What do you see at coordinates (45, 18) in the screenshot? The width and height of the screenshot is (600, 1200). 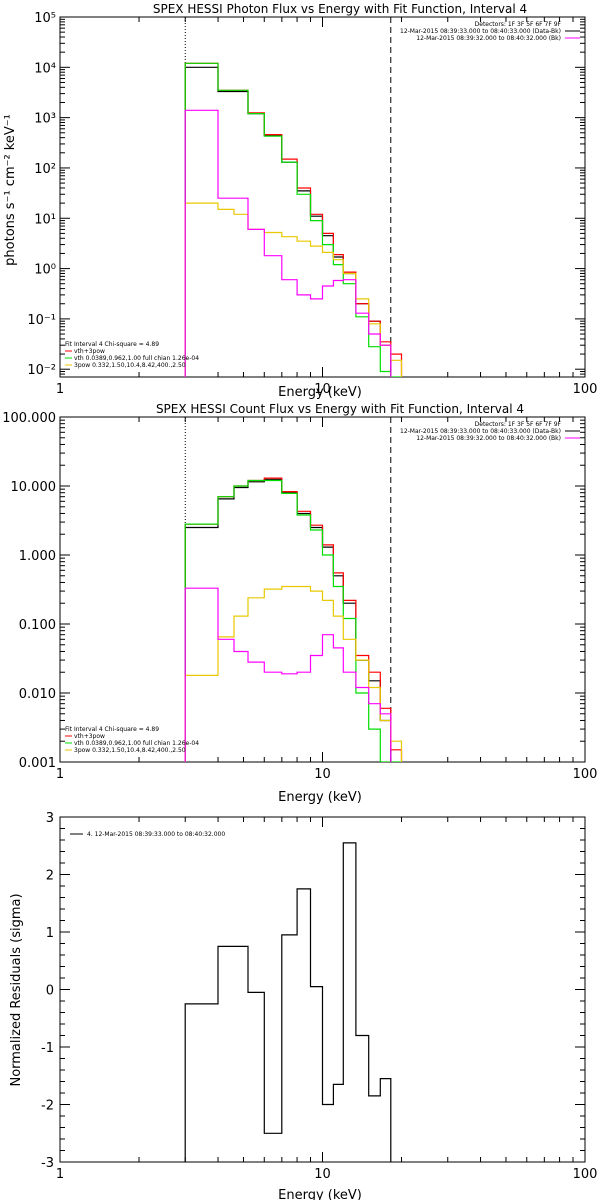 I see `y-tick-label: 10⁵` at bounding box center [45, 18].